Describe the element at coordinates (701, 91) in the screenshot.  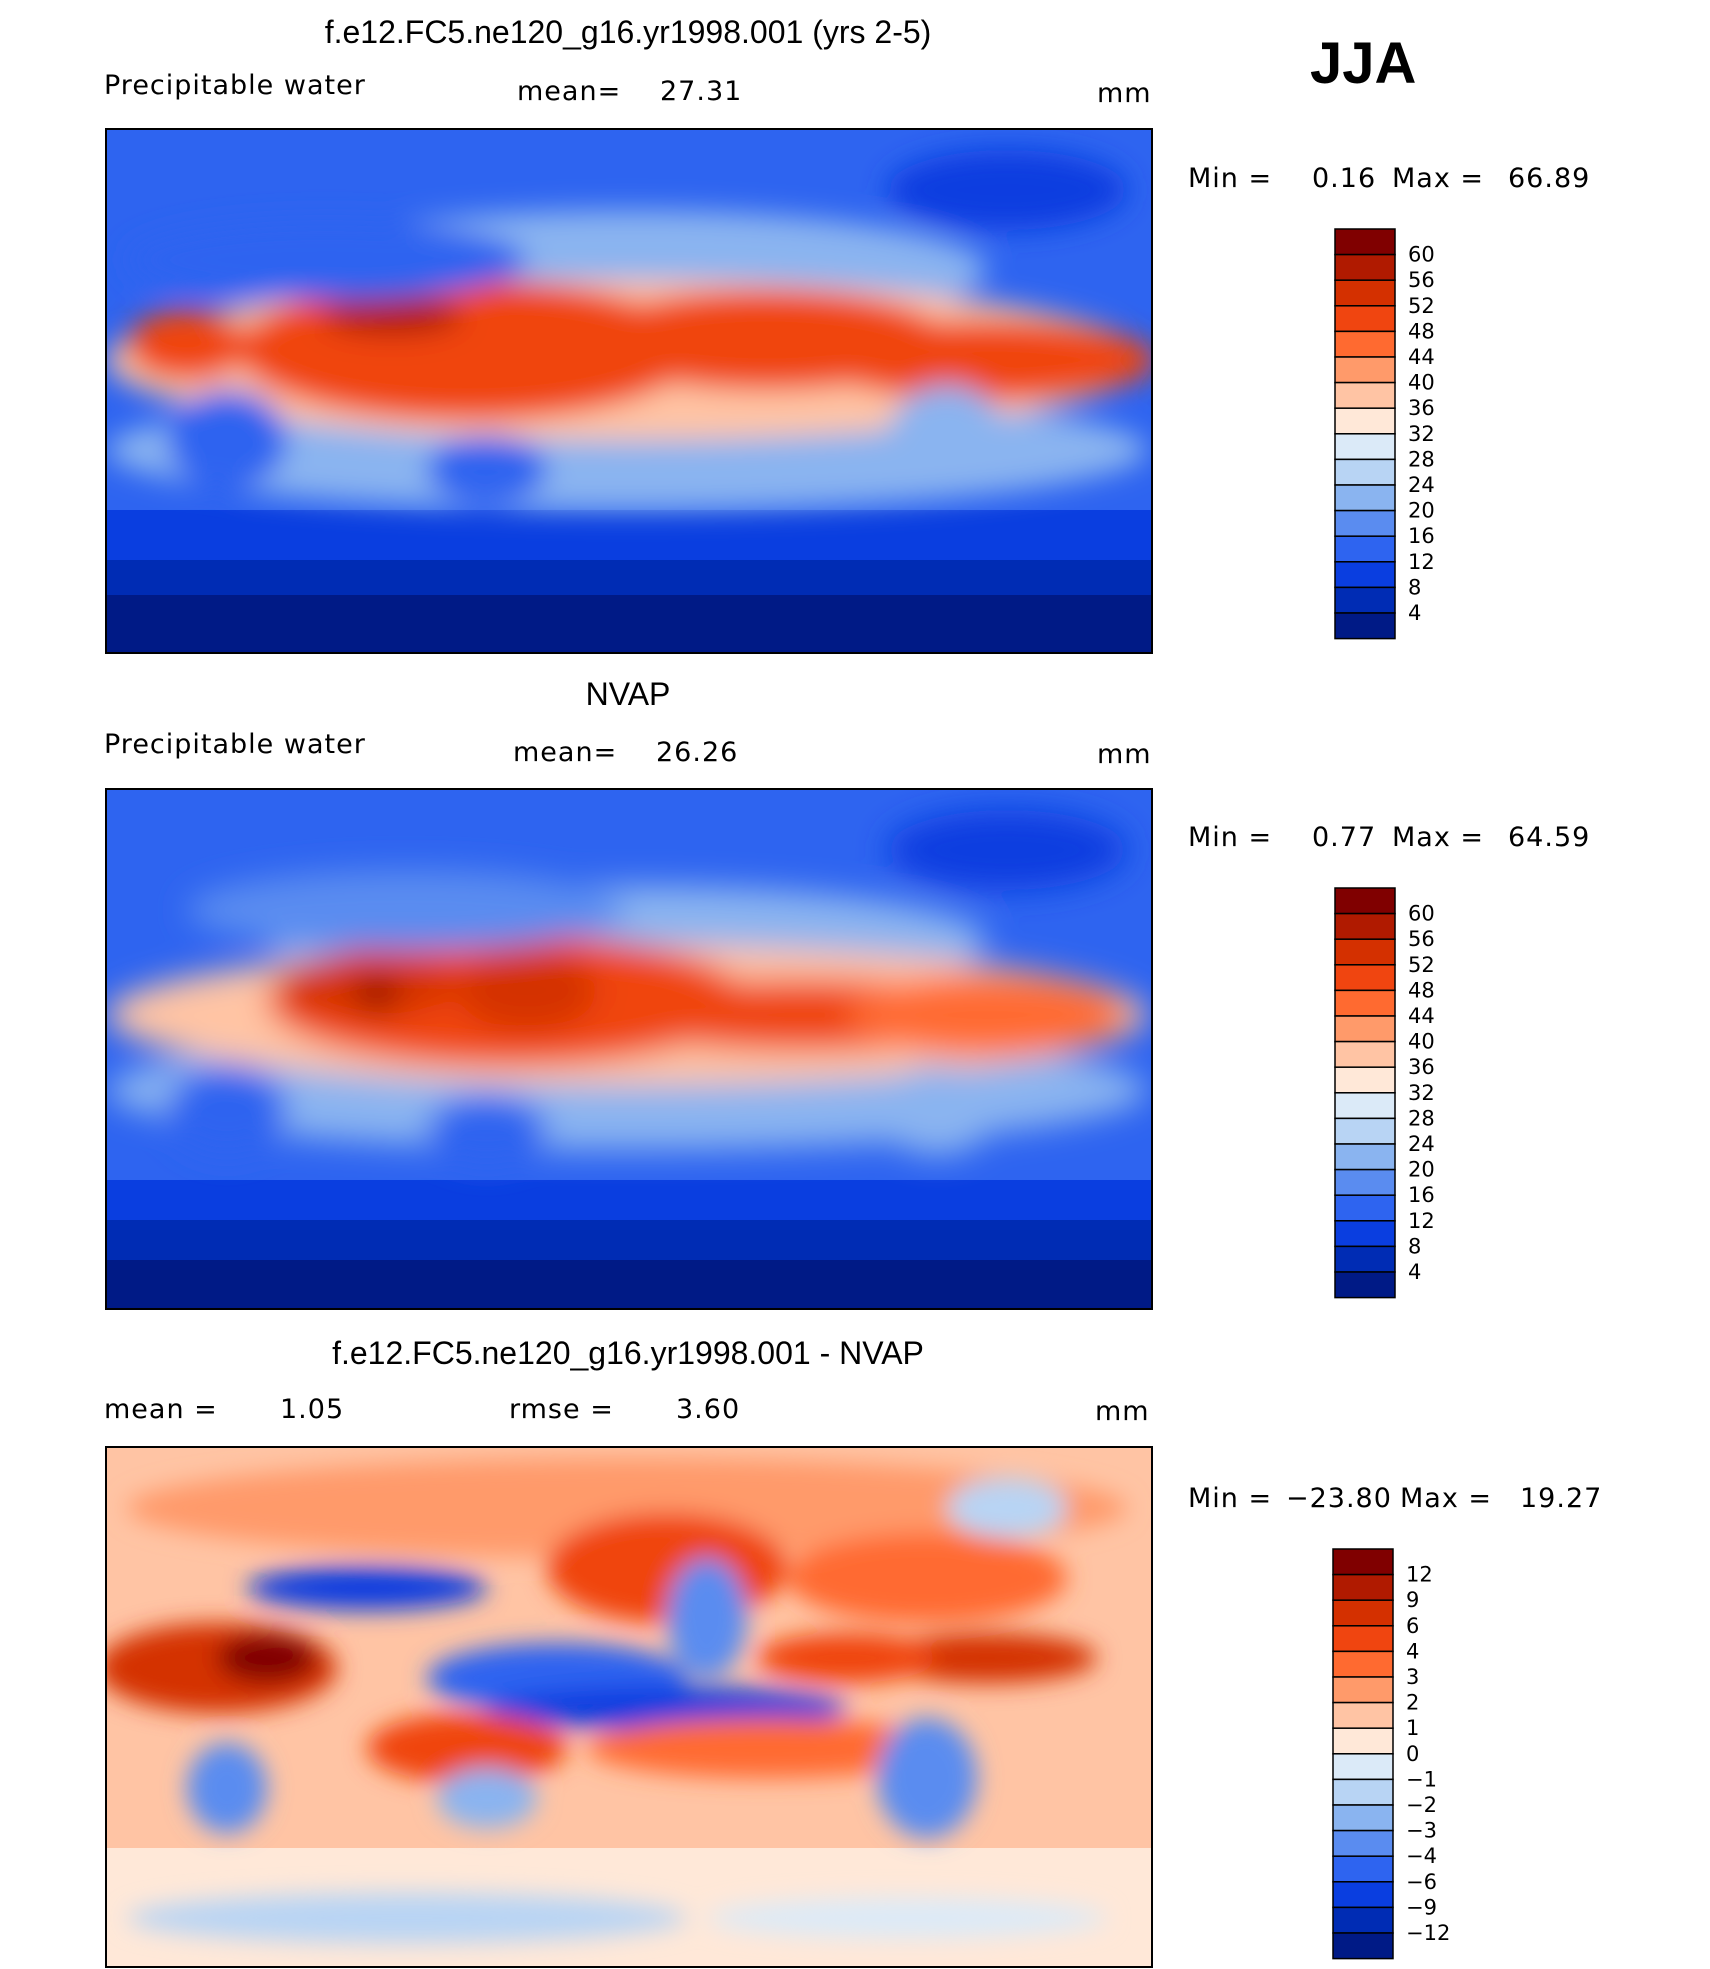
I see `panel-1-mean-value: 27.31` at that location.